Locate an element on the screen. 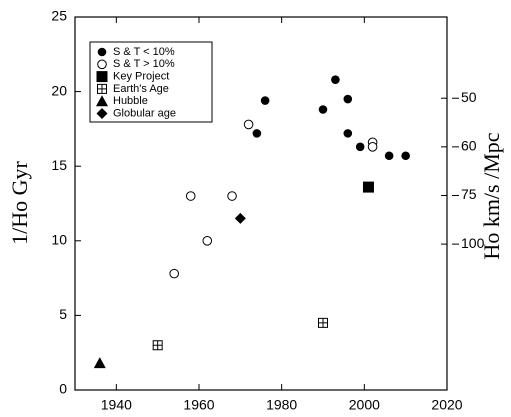 This screenshot has width=511, height=417. y-tick-label: 0 is located at coordinates (63, 389).